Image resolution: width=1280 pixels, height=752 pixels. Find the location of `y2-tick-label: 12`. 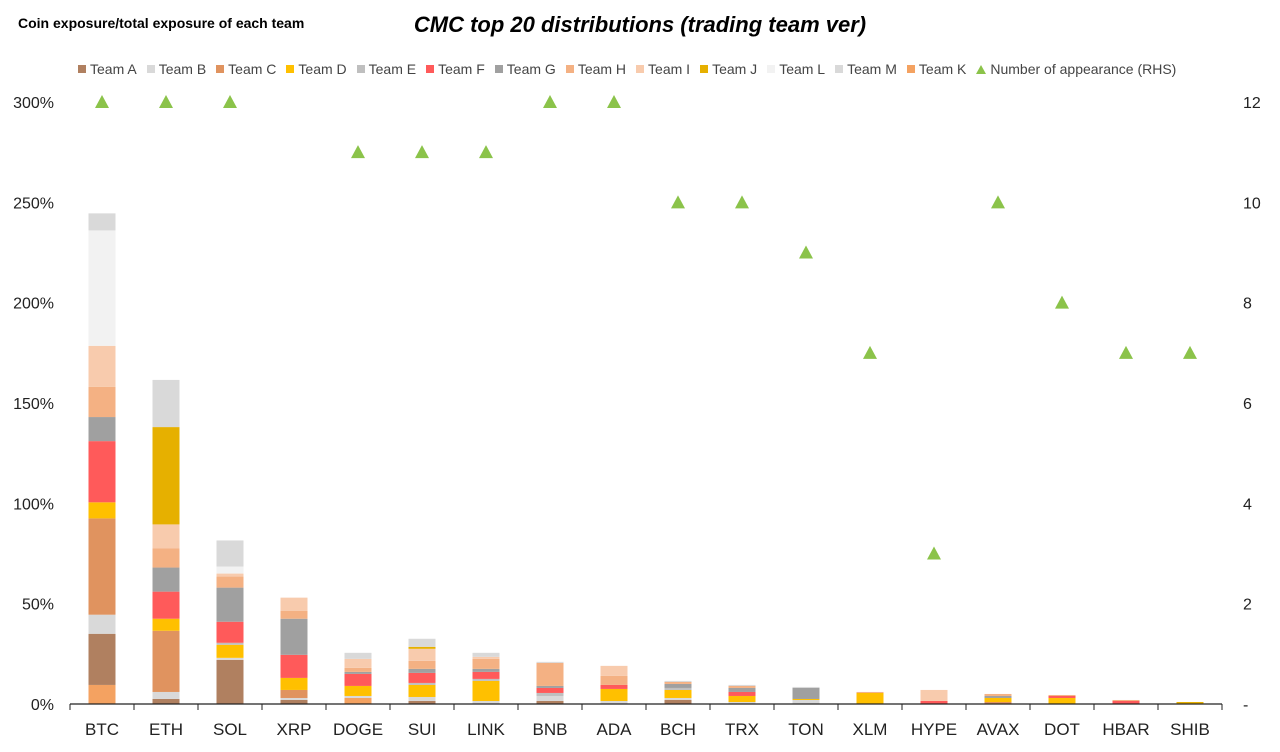

y2-tick-label: 12 is located at coordinates (1252, 103).